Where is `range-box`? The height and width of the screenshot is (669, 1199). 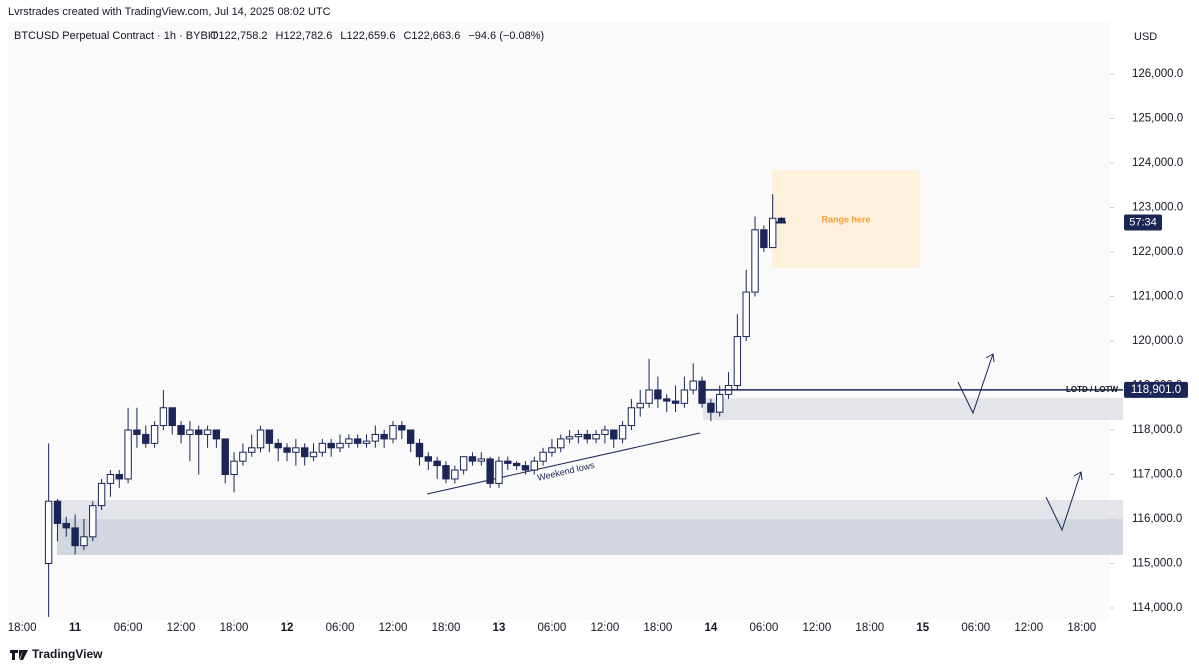 range-box is located at coordinates (846, 219).